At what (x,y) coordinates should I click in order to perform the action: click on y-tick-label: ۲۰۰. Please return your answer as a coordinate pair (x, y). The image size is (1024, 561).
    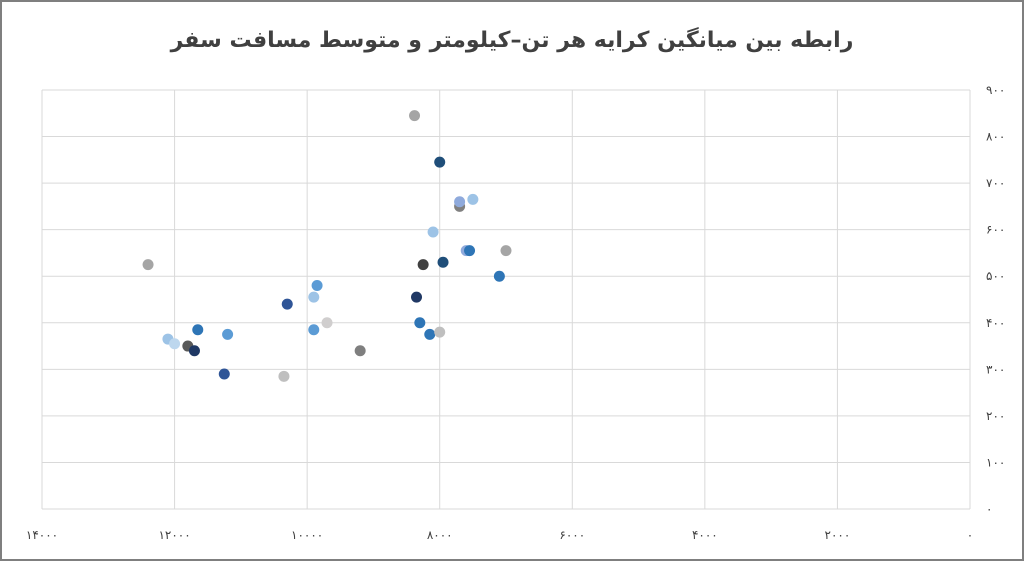
    Looking at the image, I should click on (995, 416).